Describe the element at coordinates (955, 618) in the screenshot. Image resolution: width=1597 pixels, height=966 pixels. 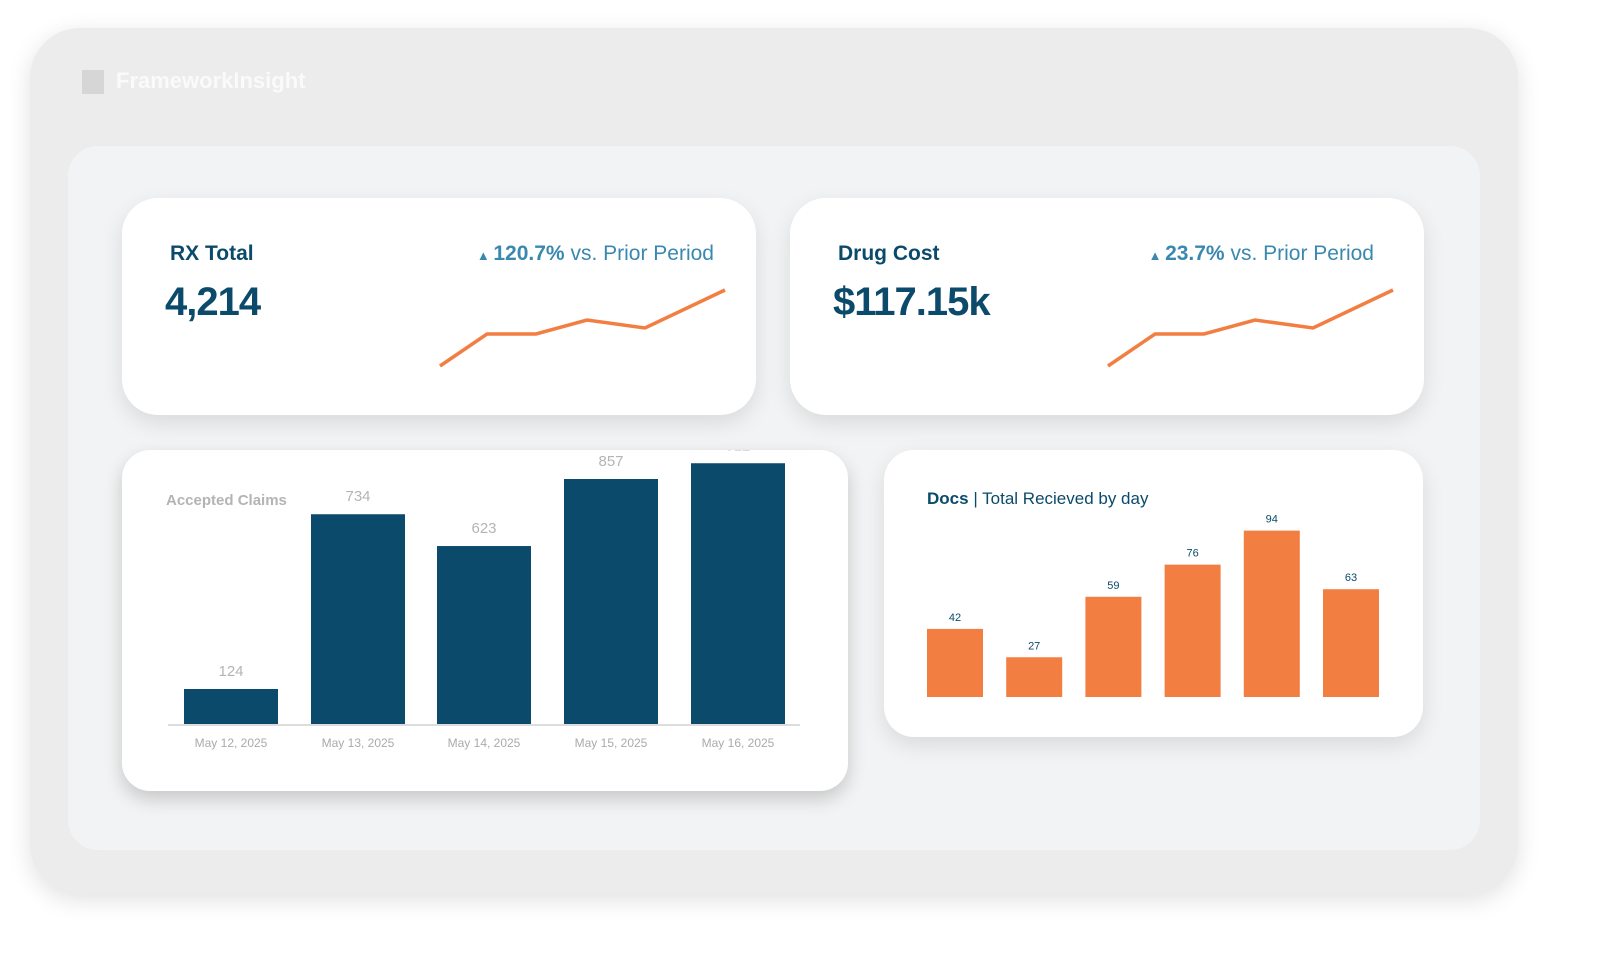
I see `data-label: 42` at that location.